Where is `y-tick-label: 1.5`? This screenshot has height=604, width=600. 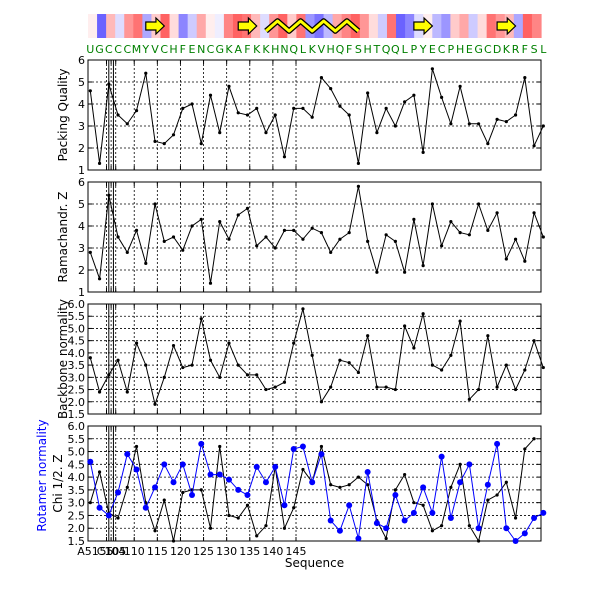 y-tick-label: 1.5 is located at coordinates (77, 541).